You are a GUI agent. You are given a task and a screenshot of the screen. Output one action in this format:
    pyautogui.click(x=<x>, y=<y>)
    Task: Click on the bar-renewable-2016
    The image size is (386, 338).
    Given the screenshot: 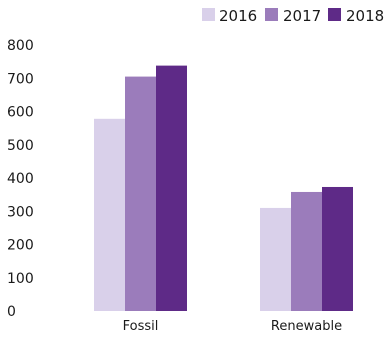 What is the action you would take?
    pyautogui.click(x=275, y=259)
    